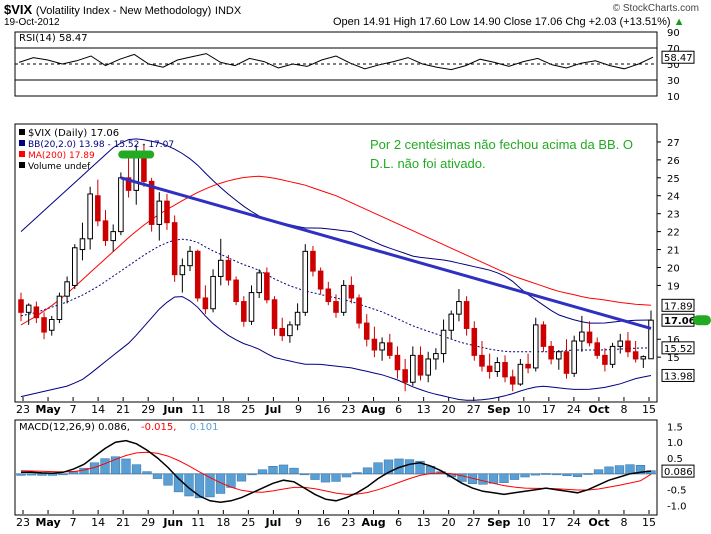 The height and width of the screenshot is (534, 711). Describe the element at coordinates (598, 409) in the screenshot. I see `price-xlabel-23: Oct` at that location.